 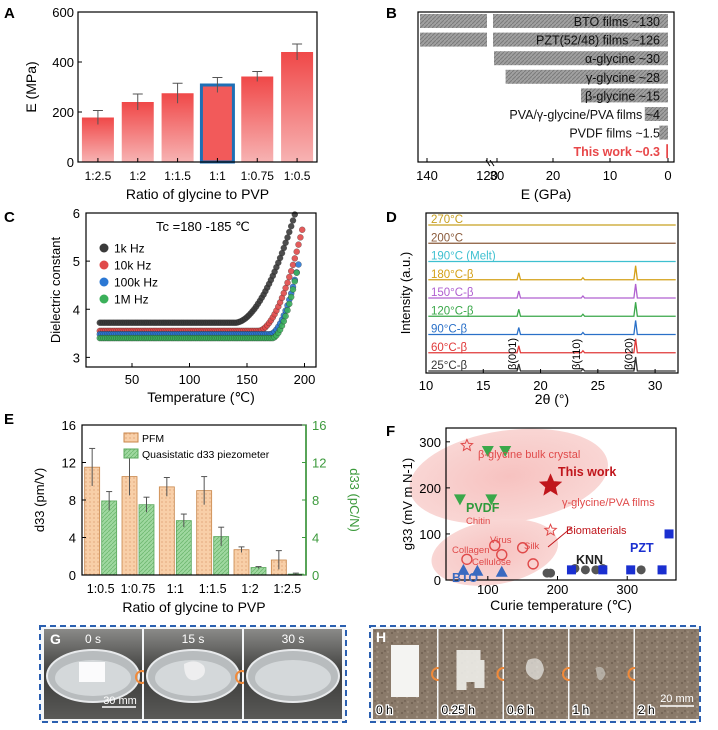 I want to click on y-tick-label: 200, so click(x=63, y=112).